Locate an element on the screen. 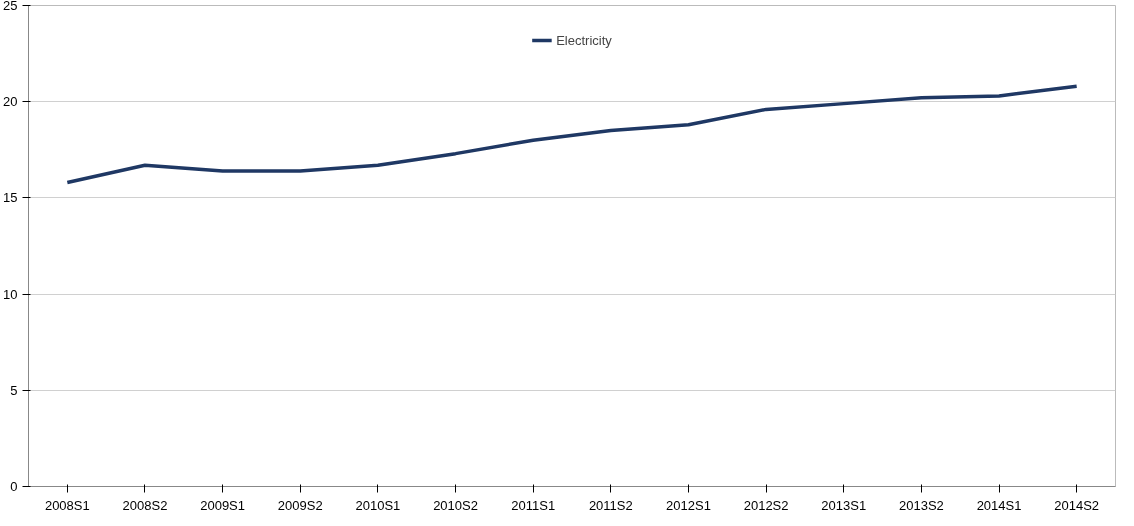  y-tick-label: 0 is located at coordinates (14, 486).